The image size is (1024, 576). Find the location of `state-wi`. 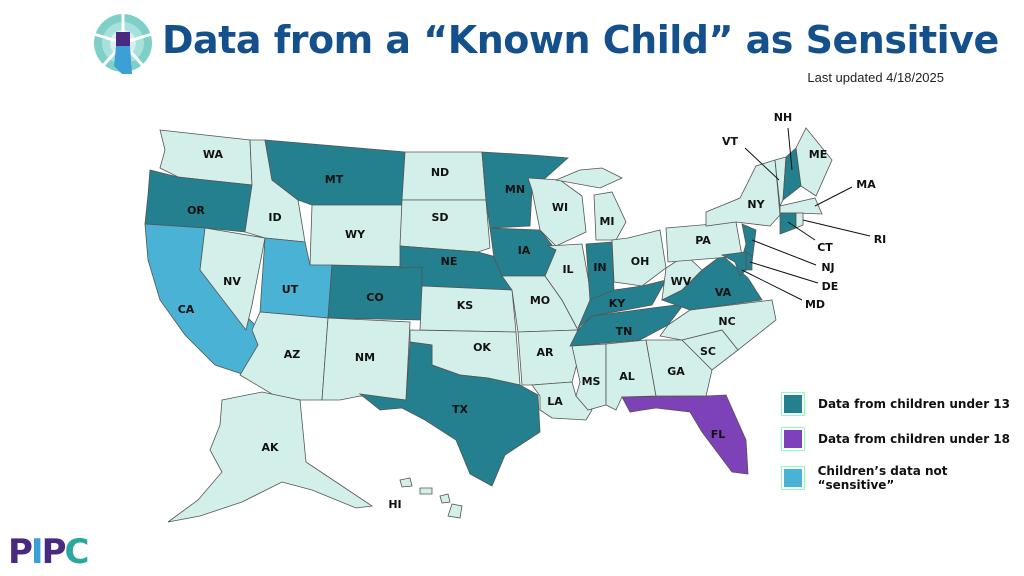

state-wi is located at coordinates (557, 212).